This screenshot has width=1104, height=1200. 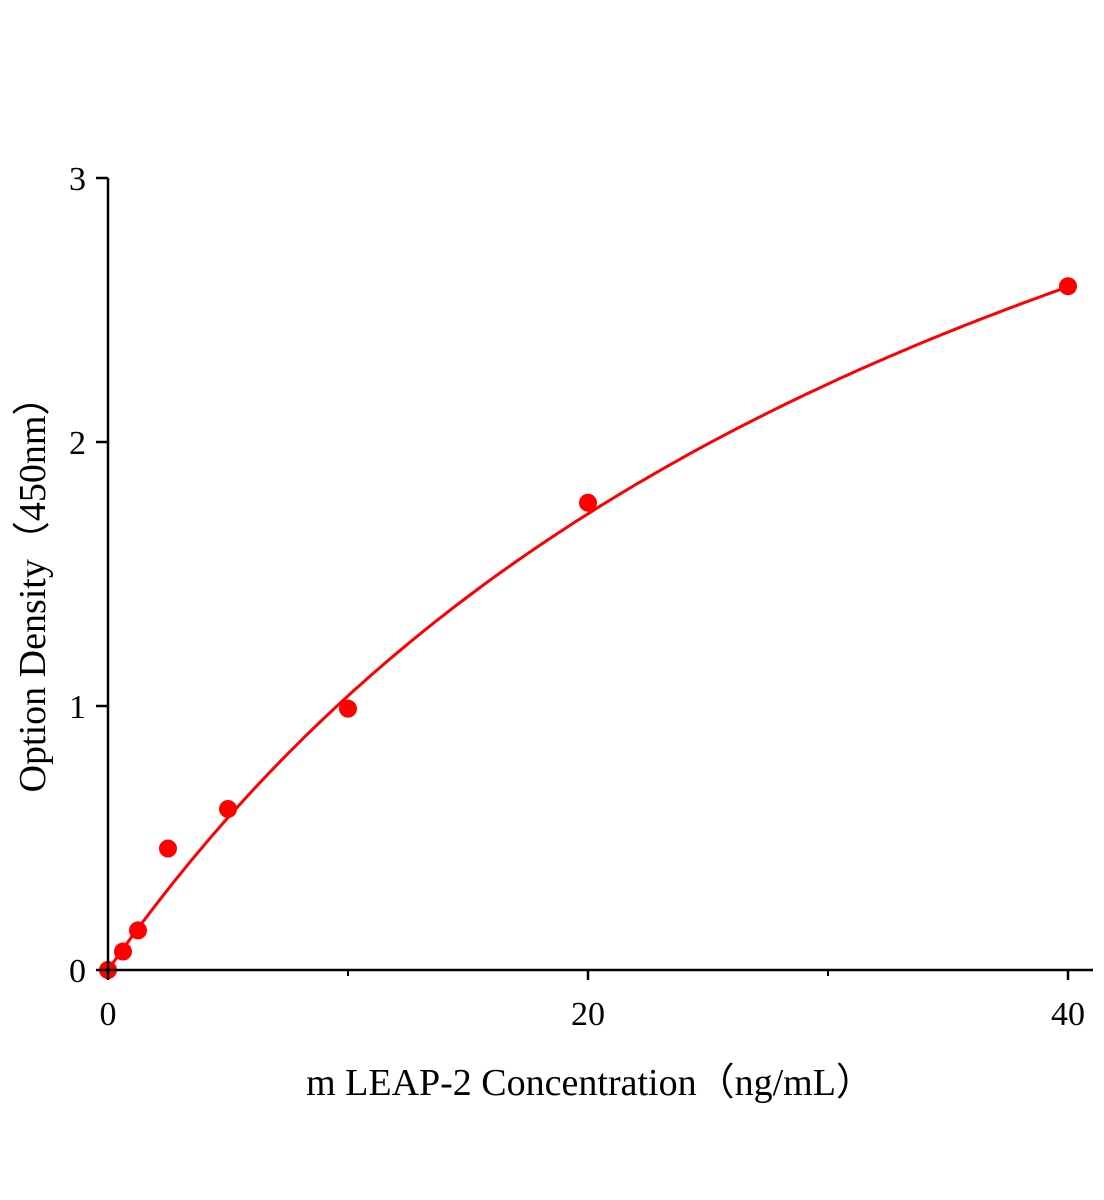 What do you see at coordinates (77, 179) in the screenshot?
I see `y-tick-label: 3` at bounding box center [77, 179].